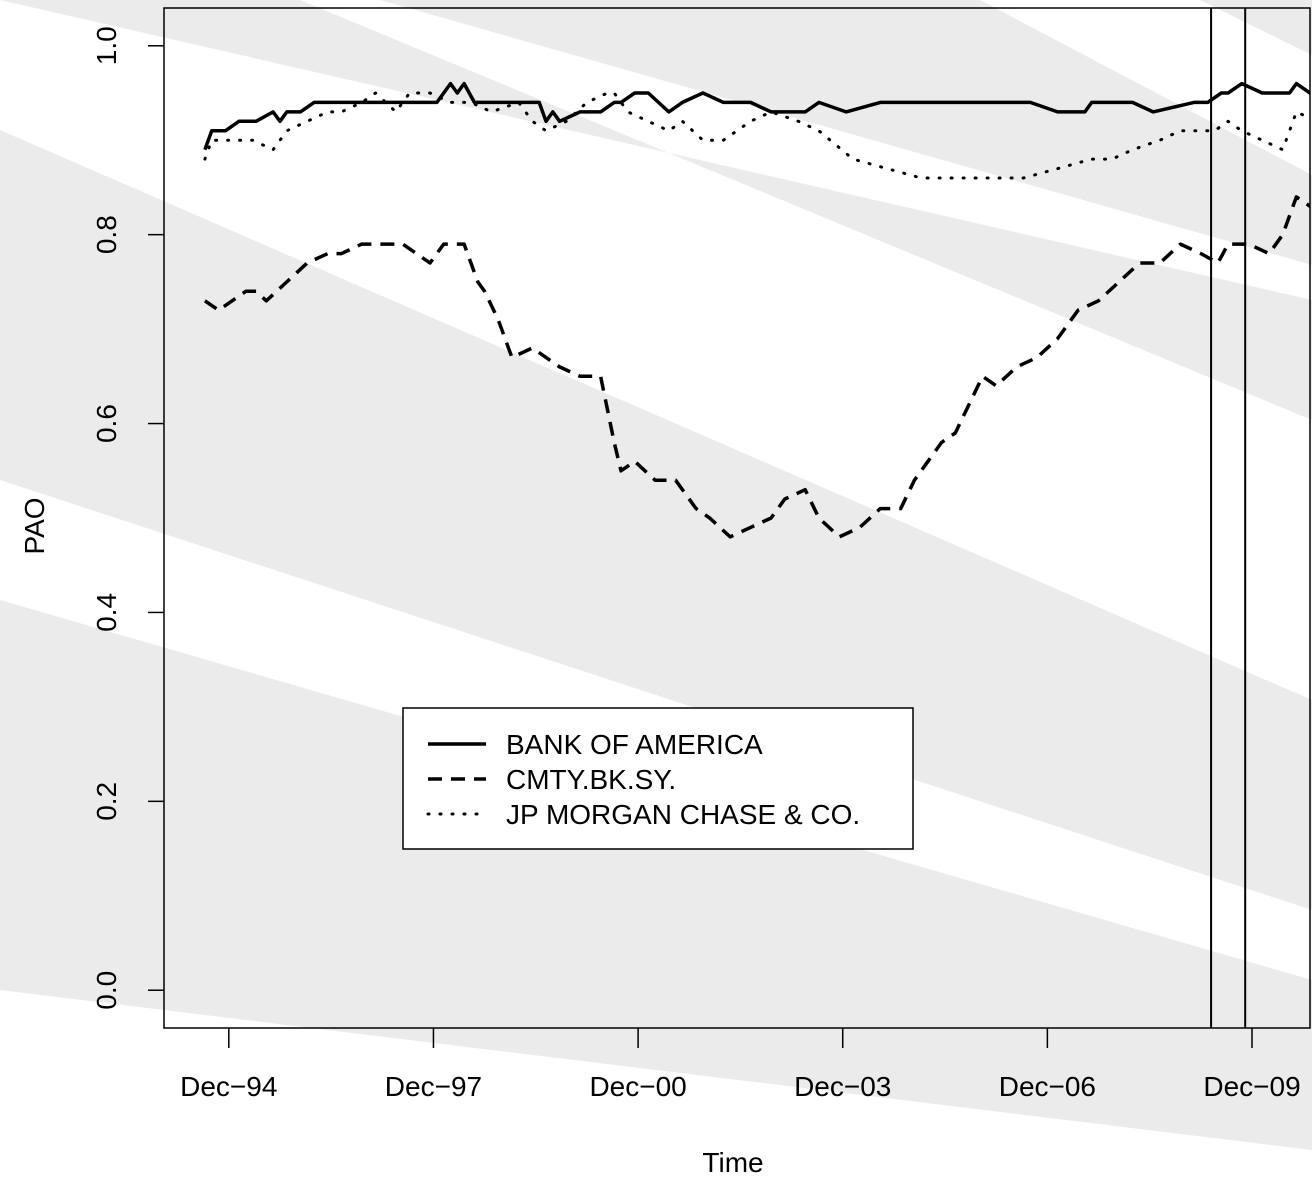 This screenshot has height=1179, width=1312. I want to click on series-line-solid, so click(756, 116).